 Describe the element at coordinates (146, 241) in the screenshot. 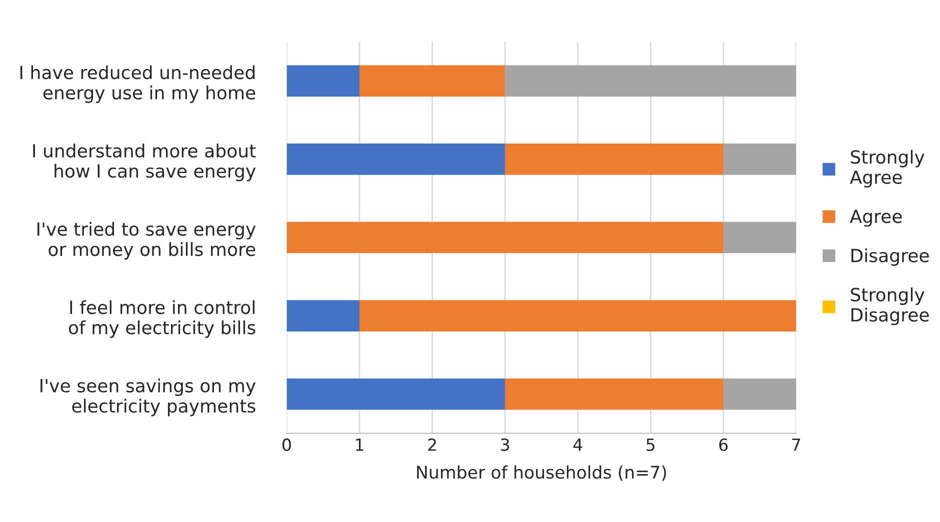

I see `y-tick-label: I've tried to save energy or money on bills more` at that location.